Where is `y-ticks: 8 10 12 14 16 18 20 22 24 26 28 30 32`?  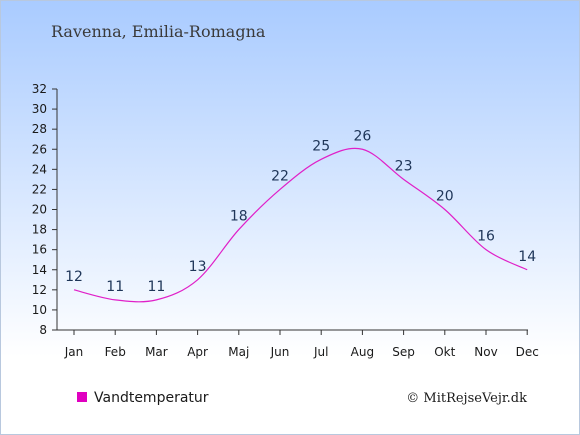 y-ticks: 8 10 12 14 16 18 20 22 24 26 28 30 32 is located at coordinates (44, 209).